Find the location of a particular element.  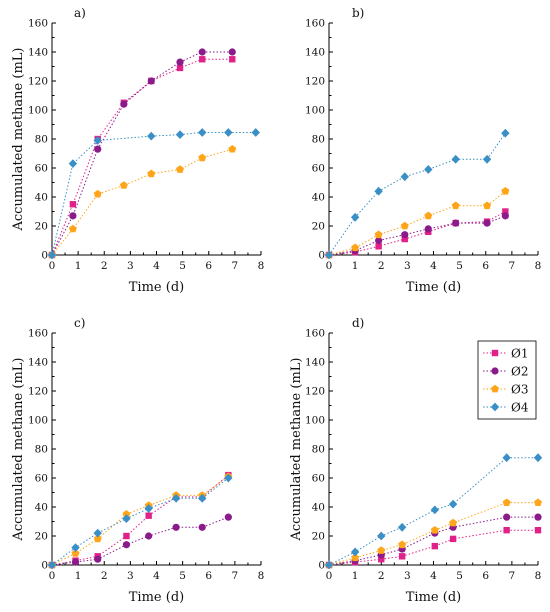

legend-label: Ø2 is located at coordinates (519, 372).